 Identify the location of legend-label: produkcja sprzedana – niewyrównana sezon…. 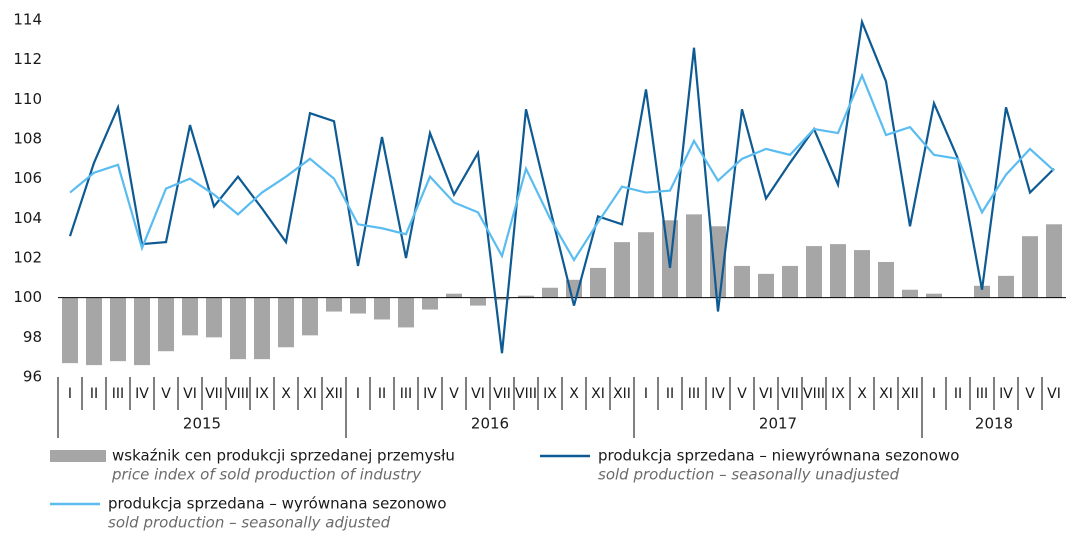
(778, 456).